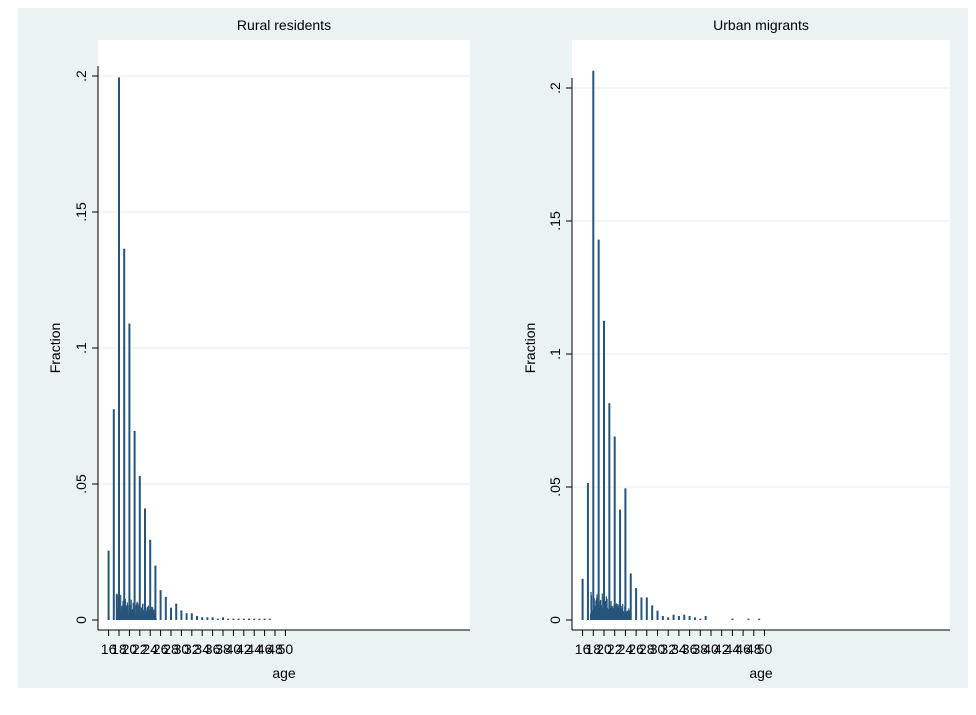 The image size is (976, 715). I want to click on x-axis-label-rural: age, so click(284, 673).